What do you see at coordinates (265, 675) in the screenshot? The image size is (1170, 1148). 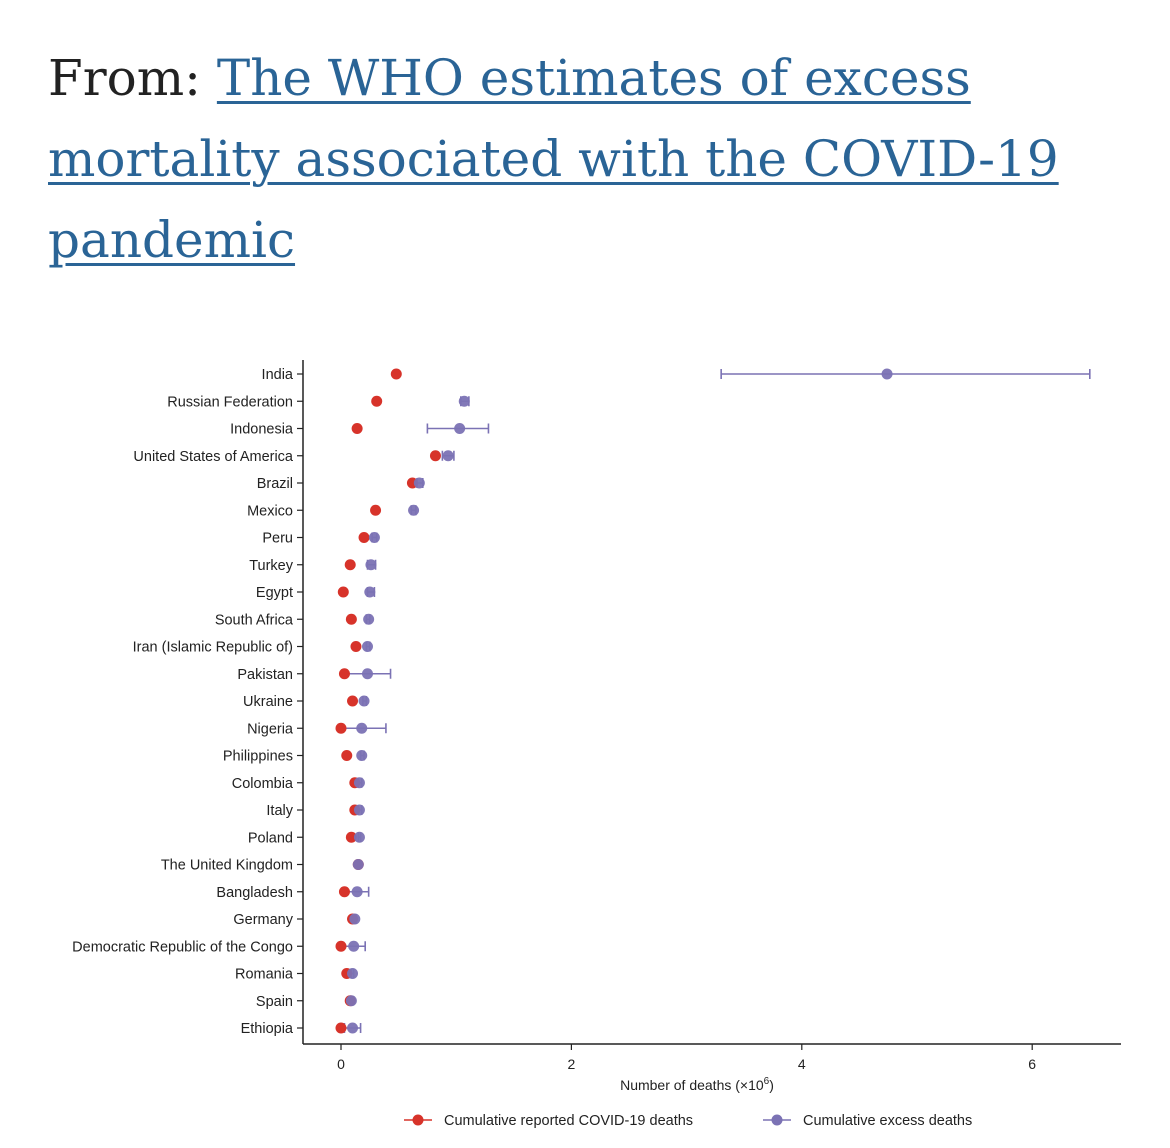 I see `y-tick-label: Pakistan` at bounding box center [265, 675].